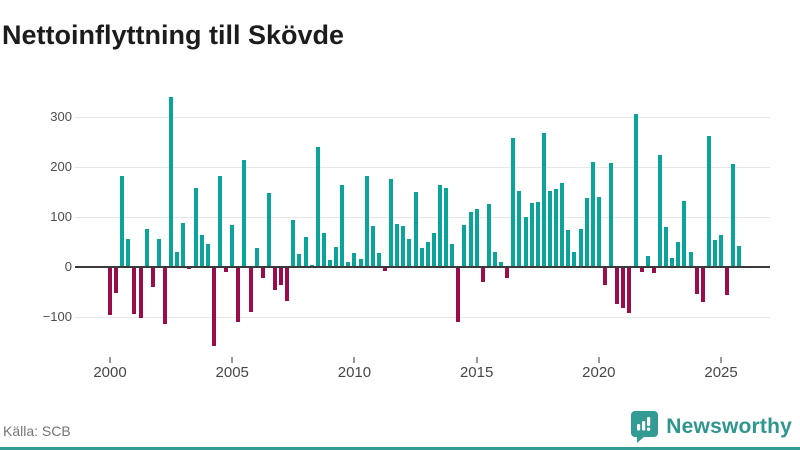 Image resolution: width=800 pixels, height=450 pixels. What do you see at coordinates (128, 253) in the screenshot?
I see `bar-2000-q4` at bounding box center [128, 253].